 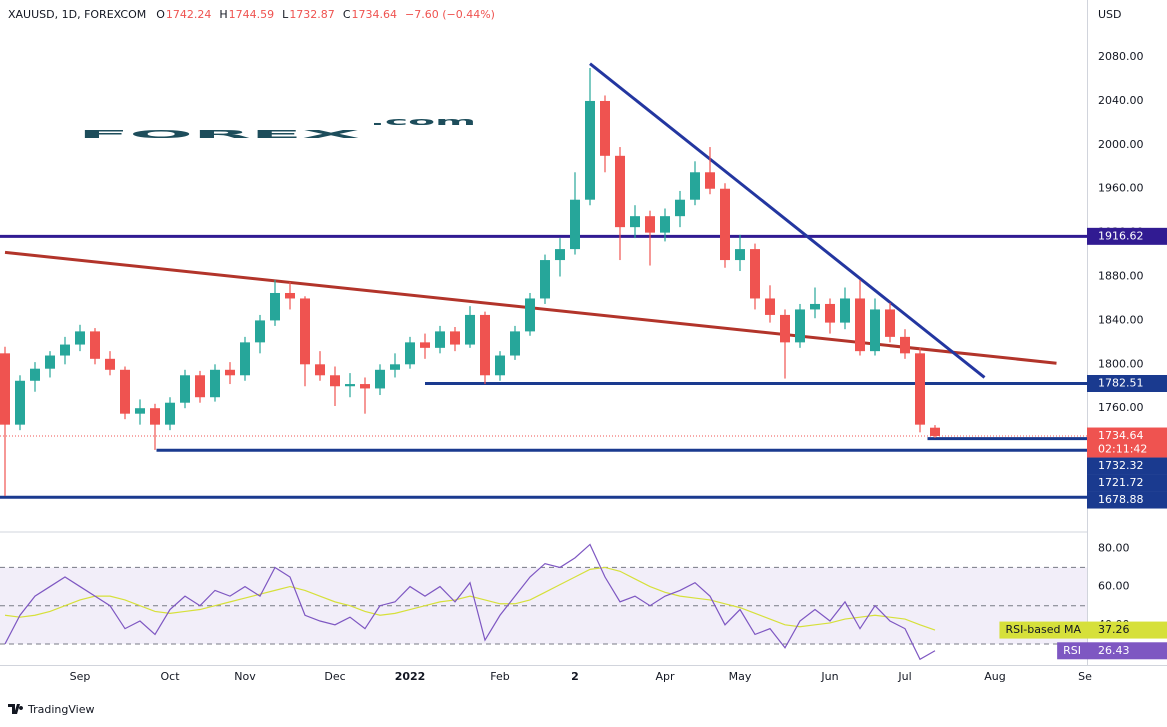 I want to click on footer: TradingView, so click(x=51, y=709).